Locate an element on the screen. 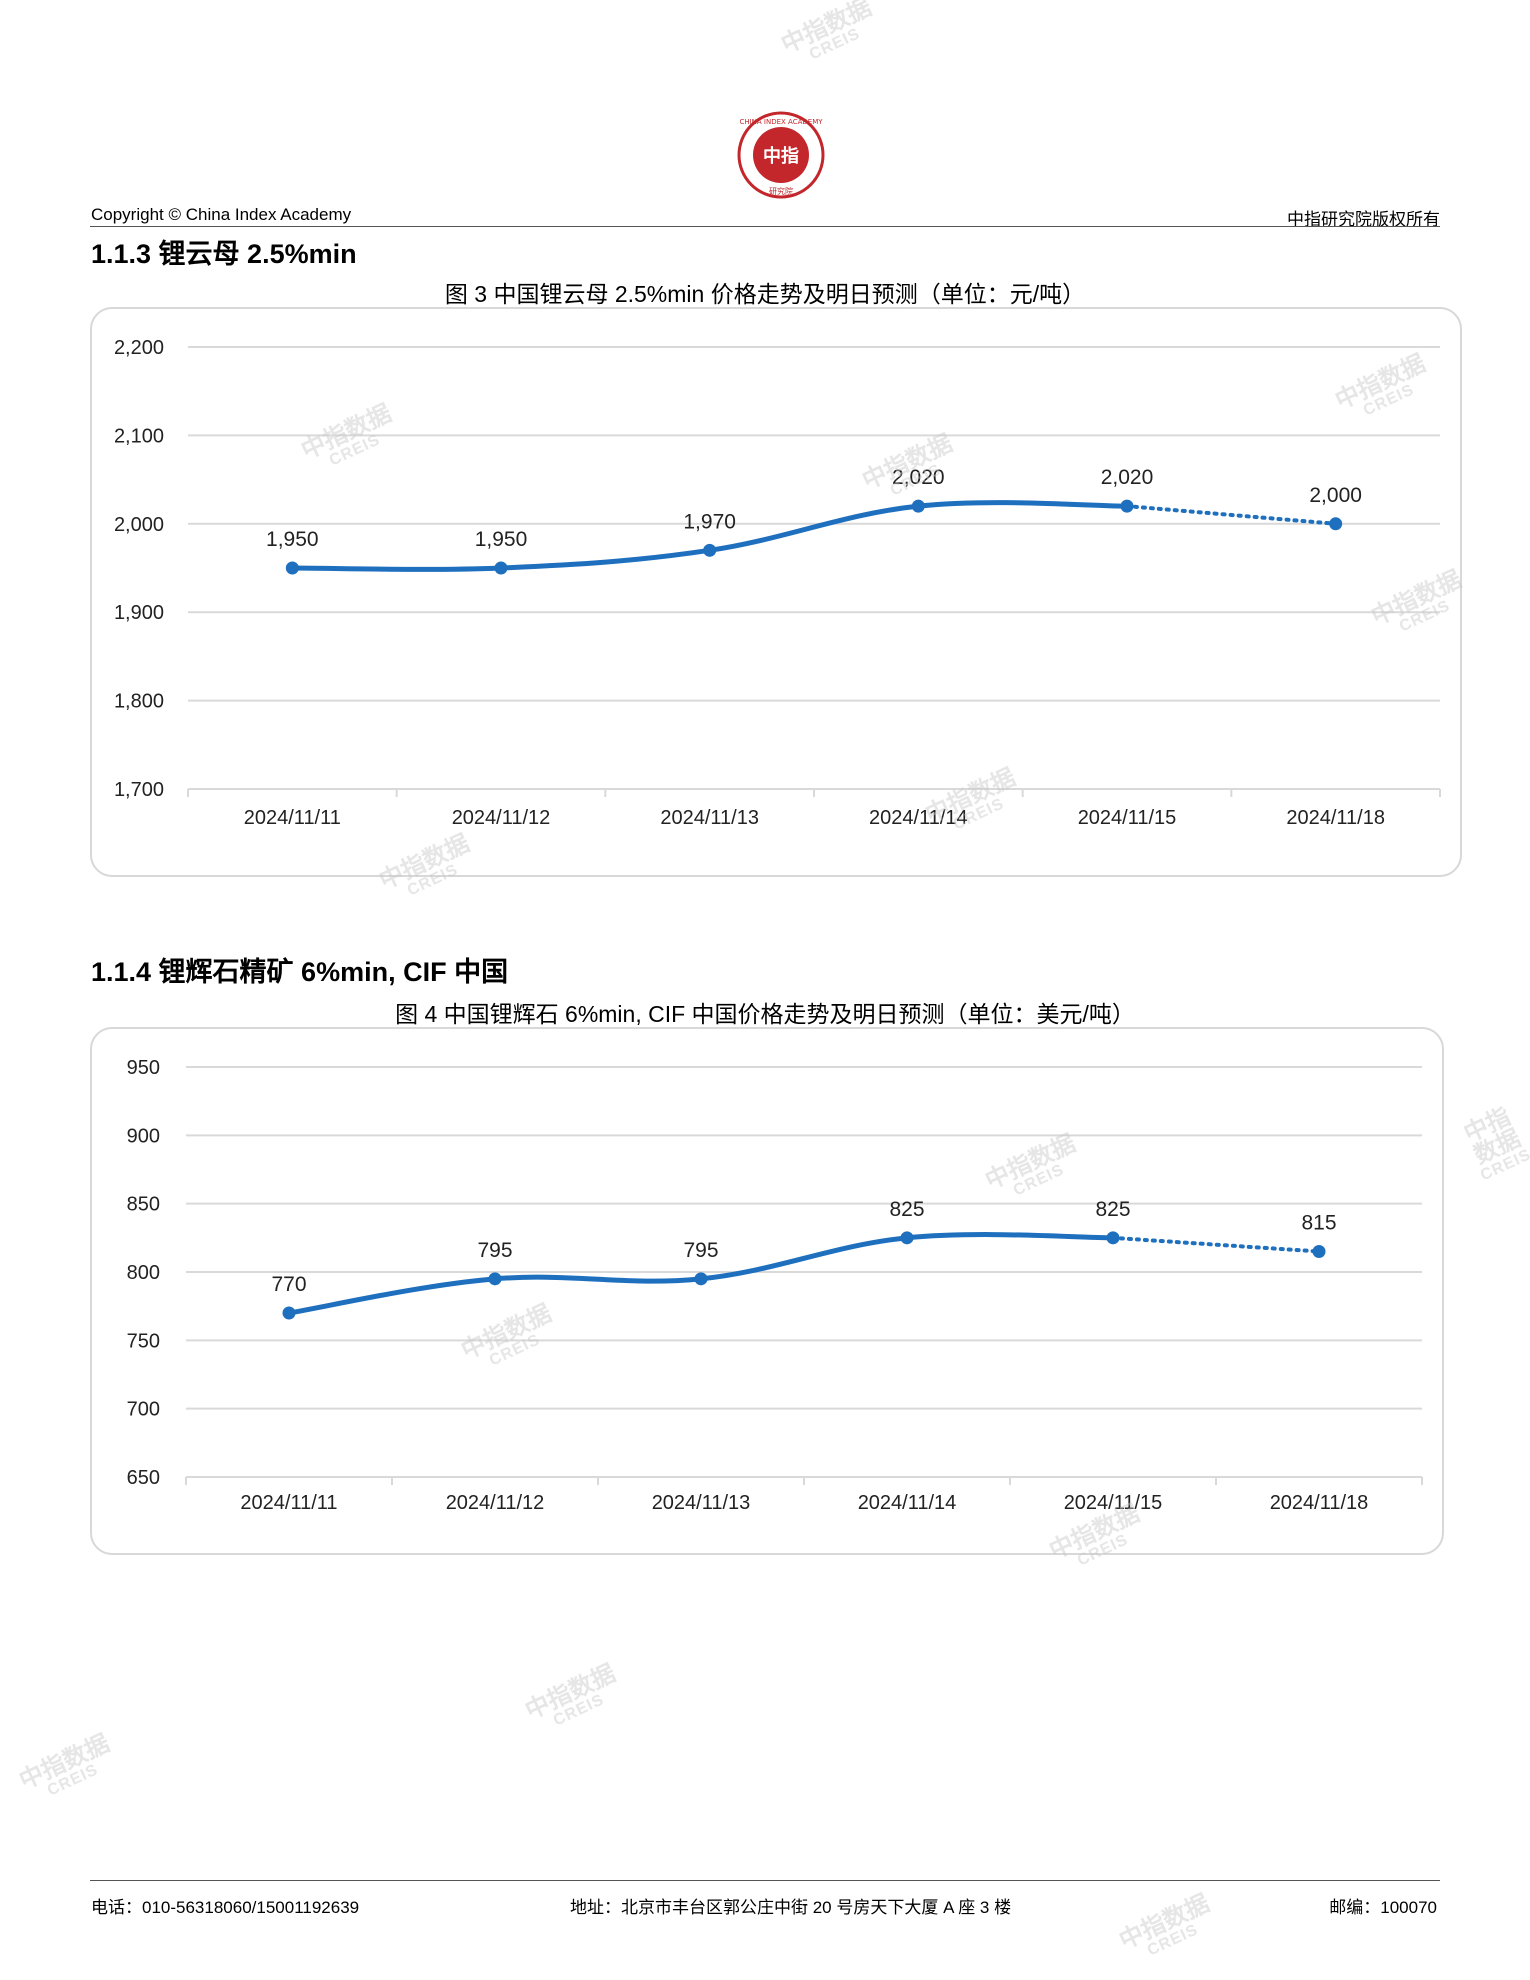 This screenshot has height=1980, width=1530. y-tick-label: 1,800 is located at coordinates (139, 702).